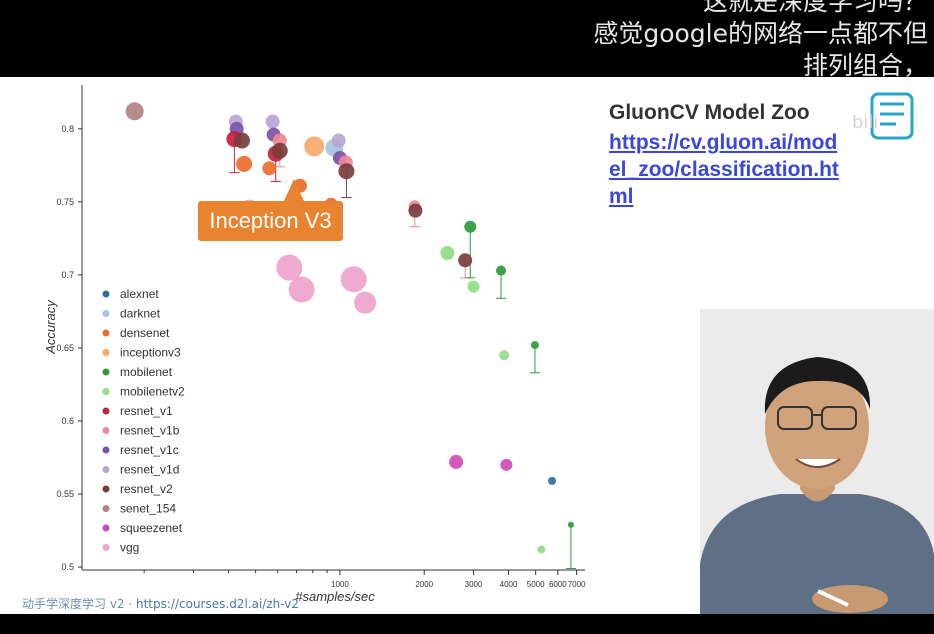 This screenshot has width=934, height=634. Describe the element at coordinates (474, 584) in the screenshot. I see `x-tick-label: 3000` at that location.